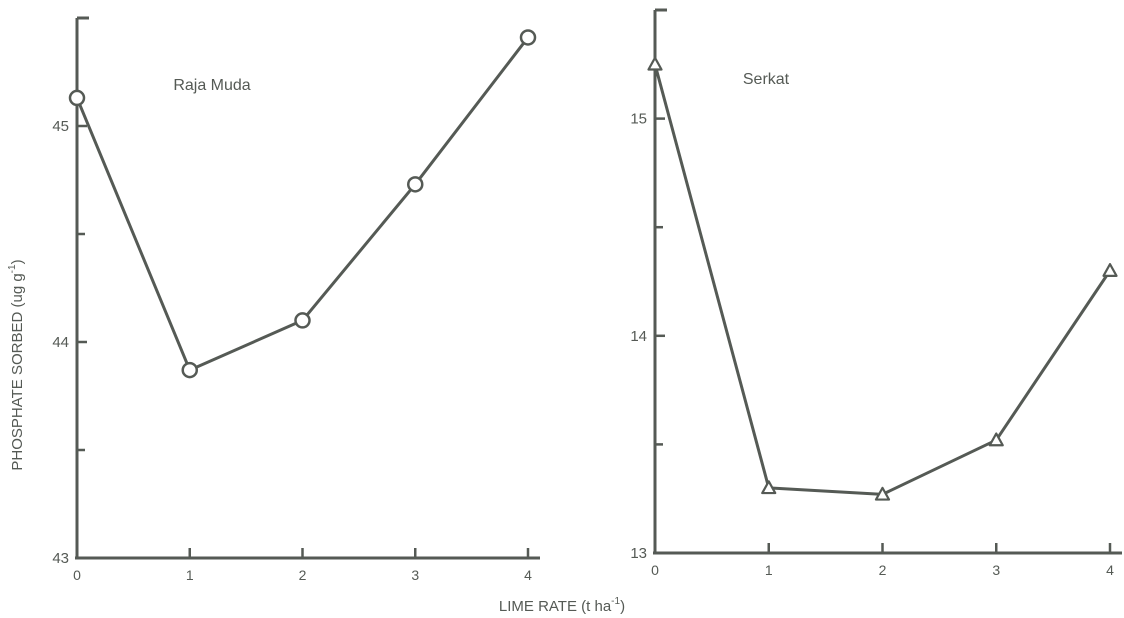 The width and height of the screenshot is (1124, 618). I want to click on x-axis-title-main: LIME RATE (t ha, so click(555, 606).